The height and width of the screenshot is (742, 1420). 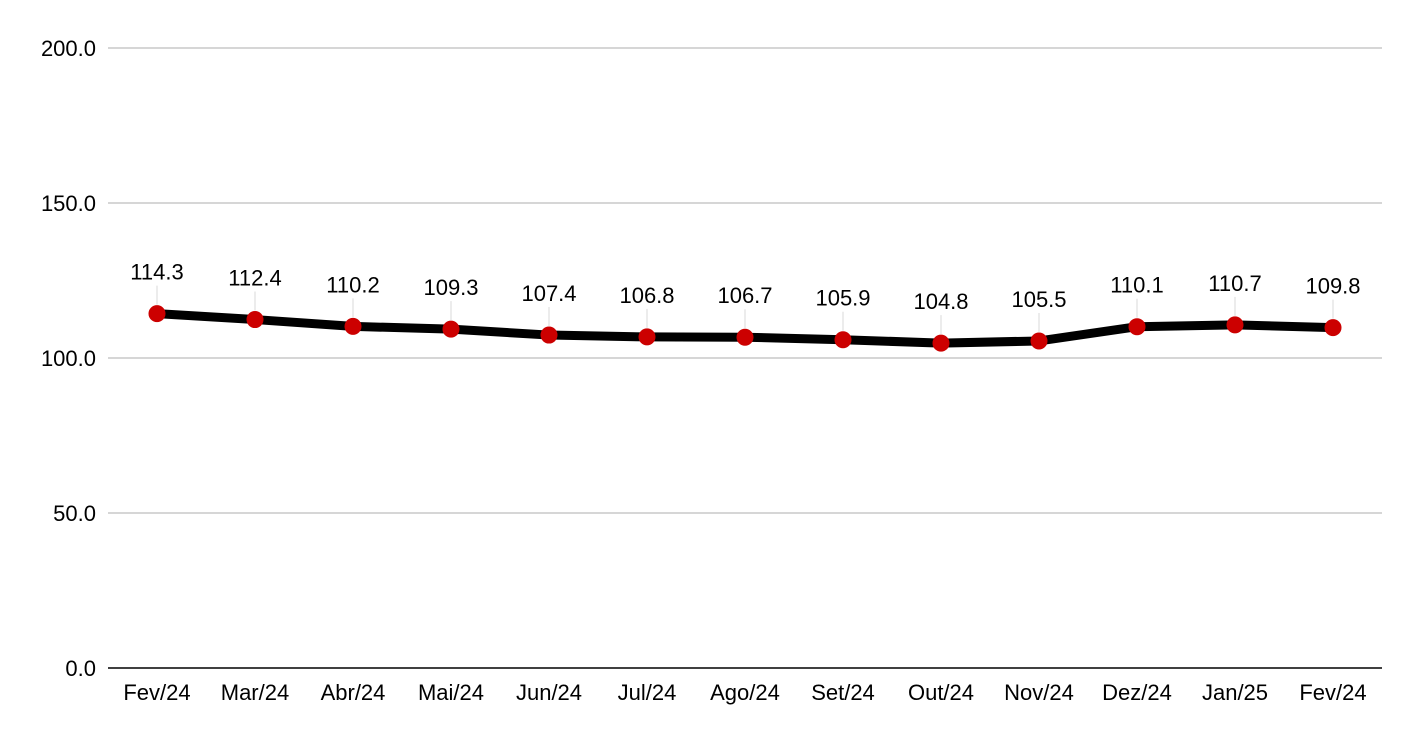 What do you see at coordinates (646, 295) in the screenshot?
I see `data-label: 106.8` at bounding box center [646, 295].